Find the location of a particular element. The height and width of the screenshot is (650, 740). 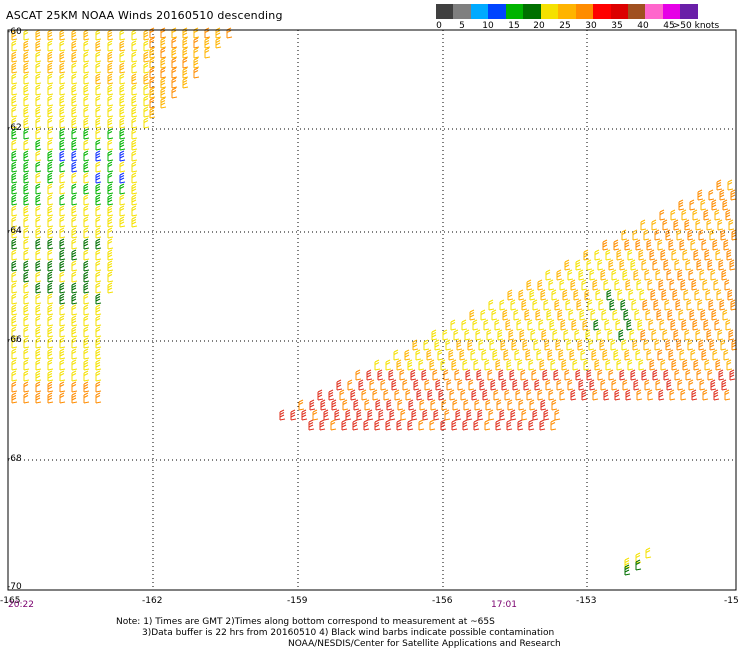

legend-label-0: 0 is located at coordinates (439, 26).